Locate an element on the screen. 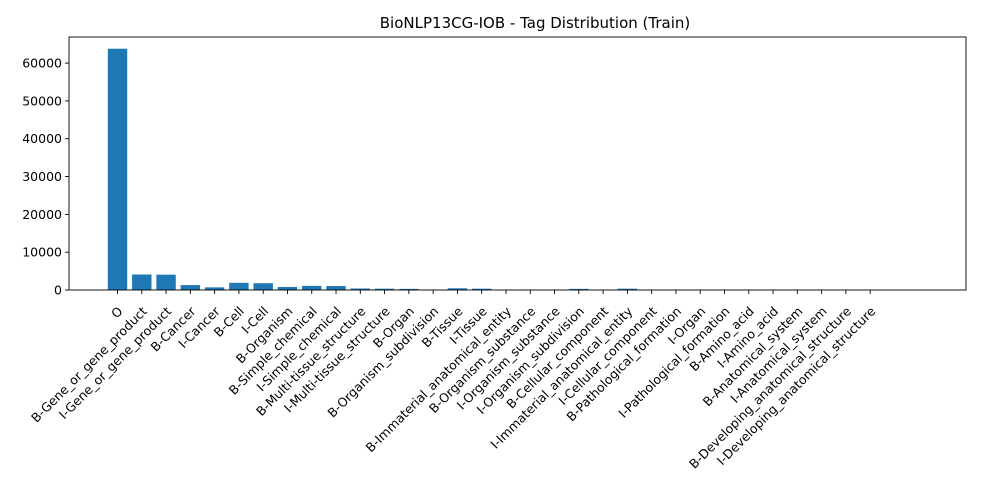  bar-i-cell is located at coordinates (263, 286).